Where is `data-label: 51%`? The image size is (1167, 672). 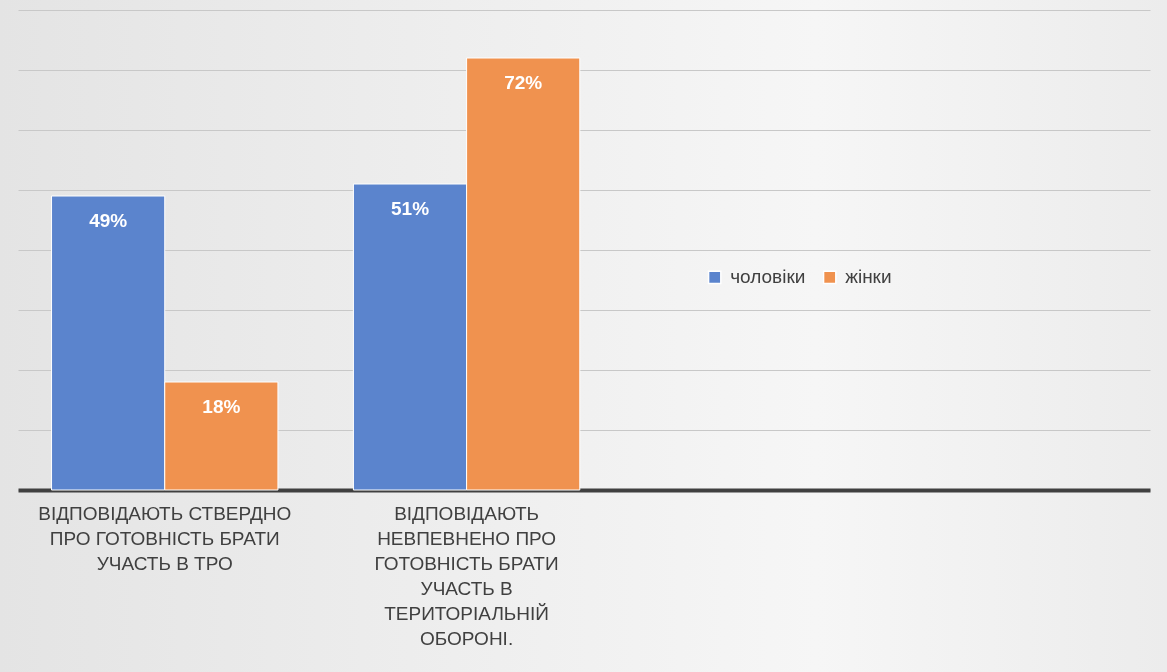
data-label: 51% is located at coordinates (410, 208).